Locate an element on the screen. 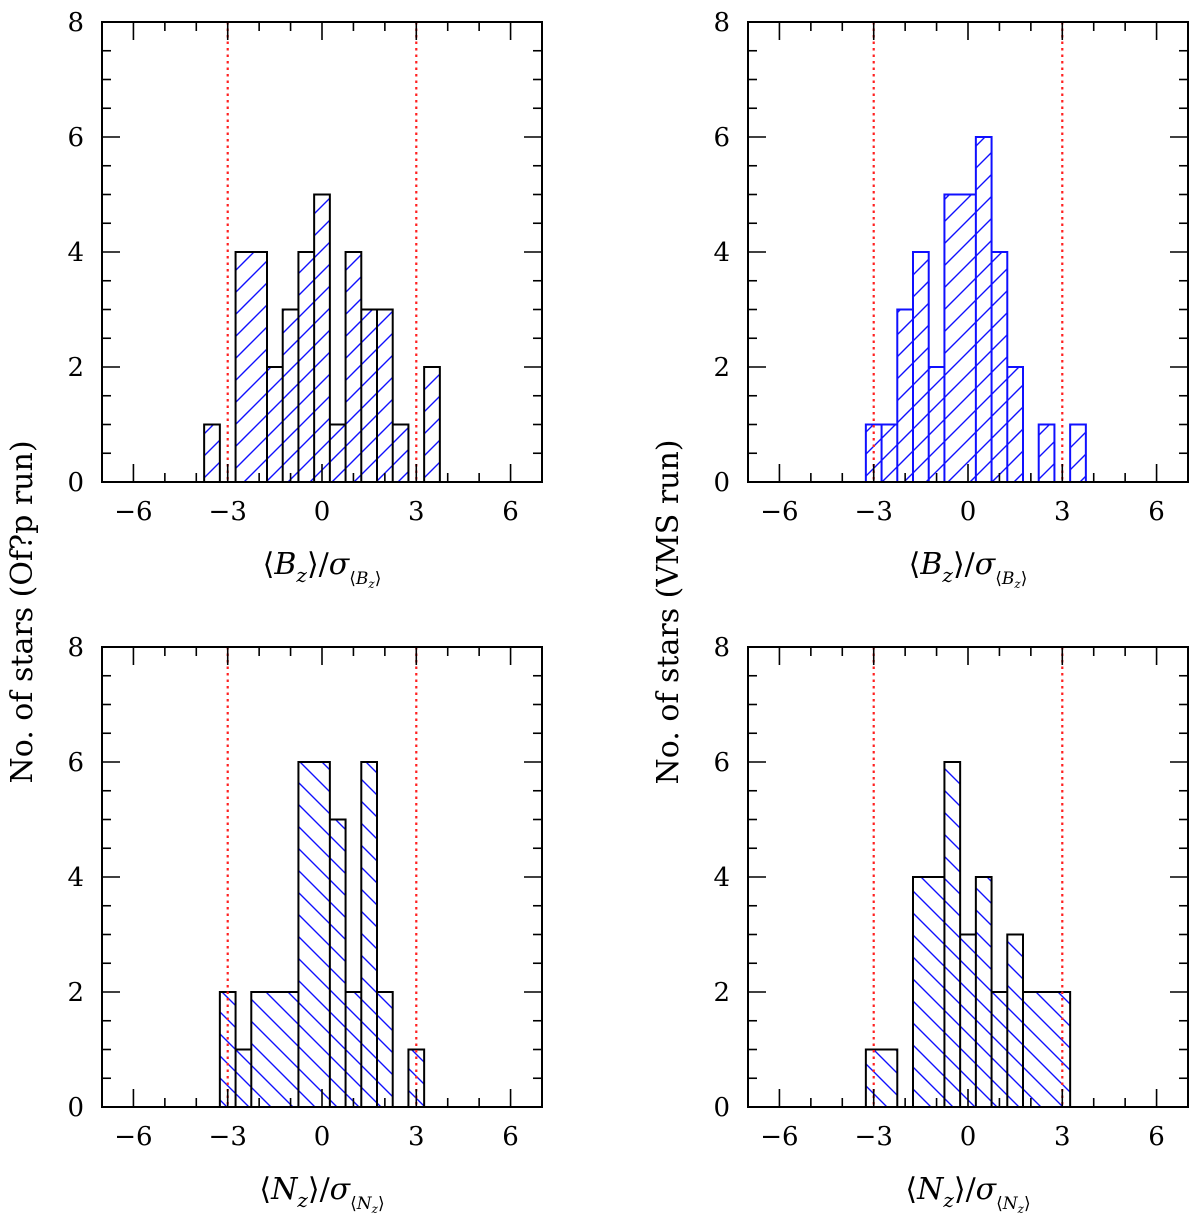 The image size is (1200, 1228). histogram-outline is located at coordinates (968, 309).